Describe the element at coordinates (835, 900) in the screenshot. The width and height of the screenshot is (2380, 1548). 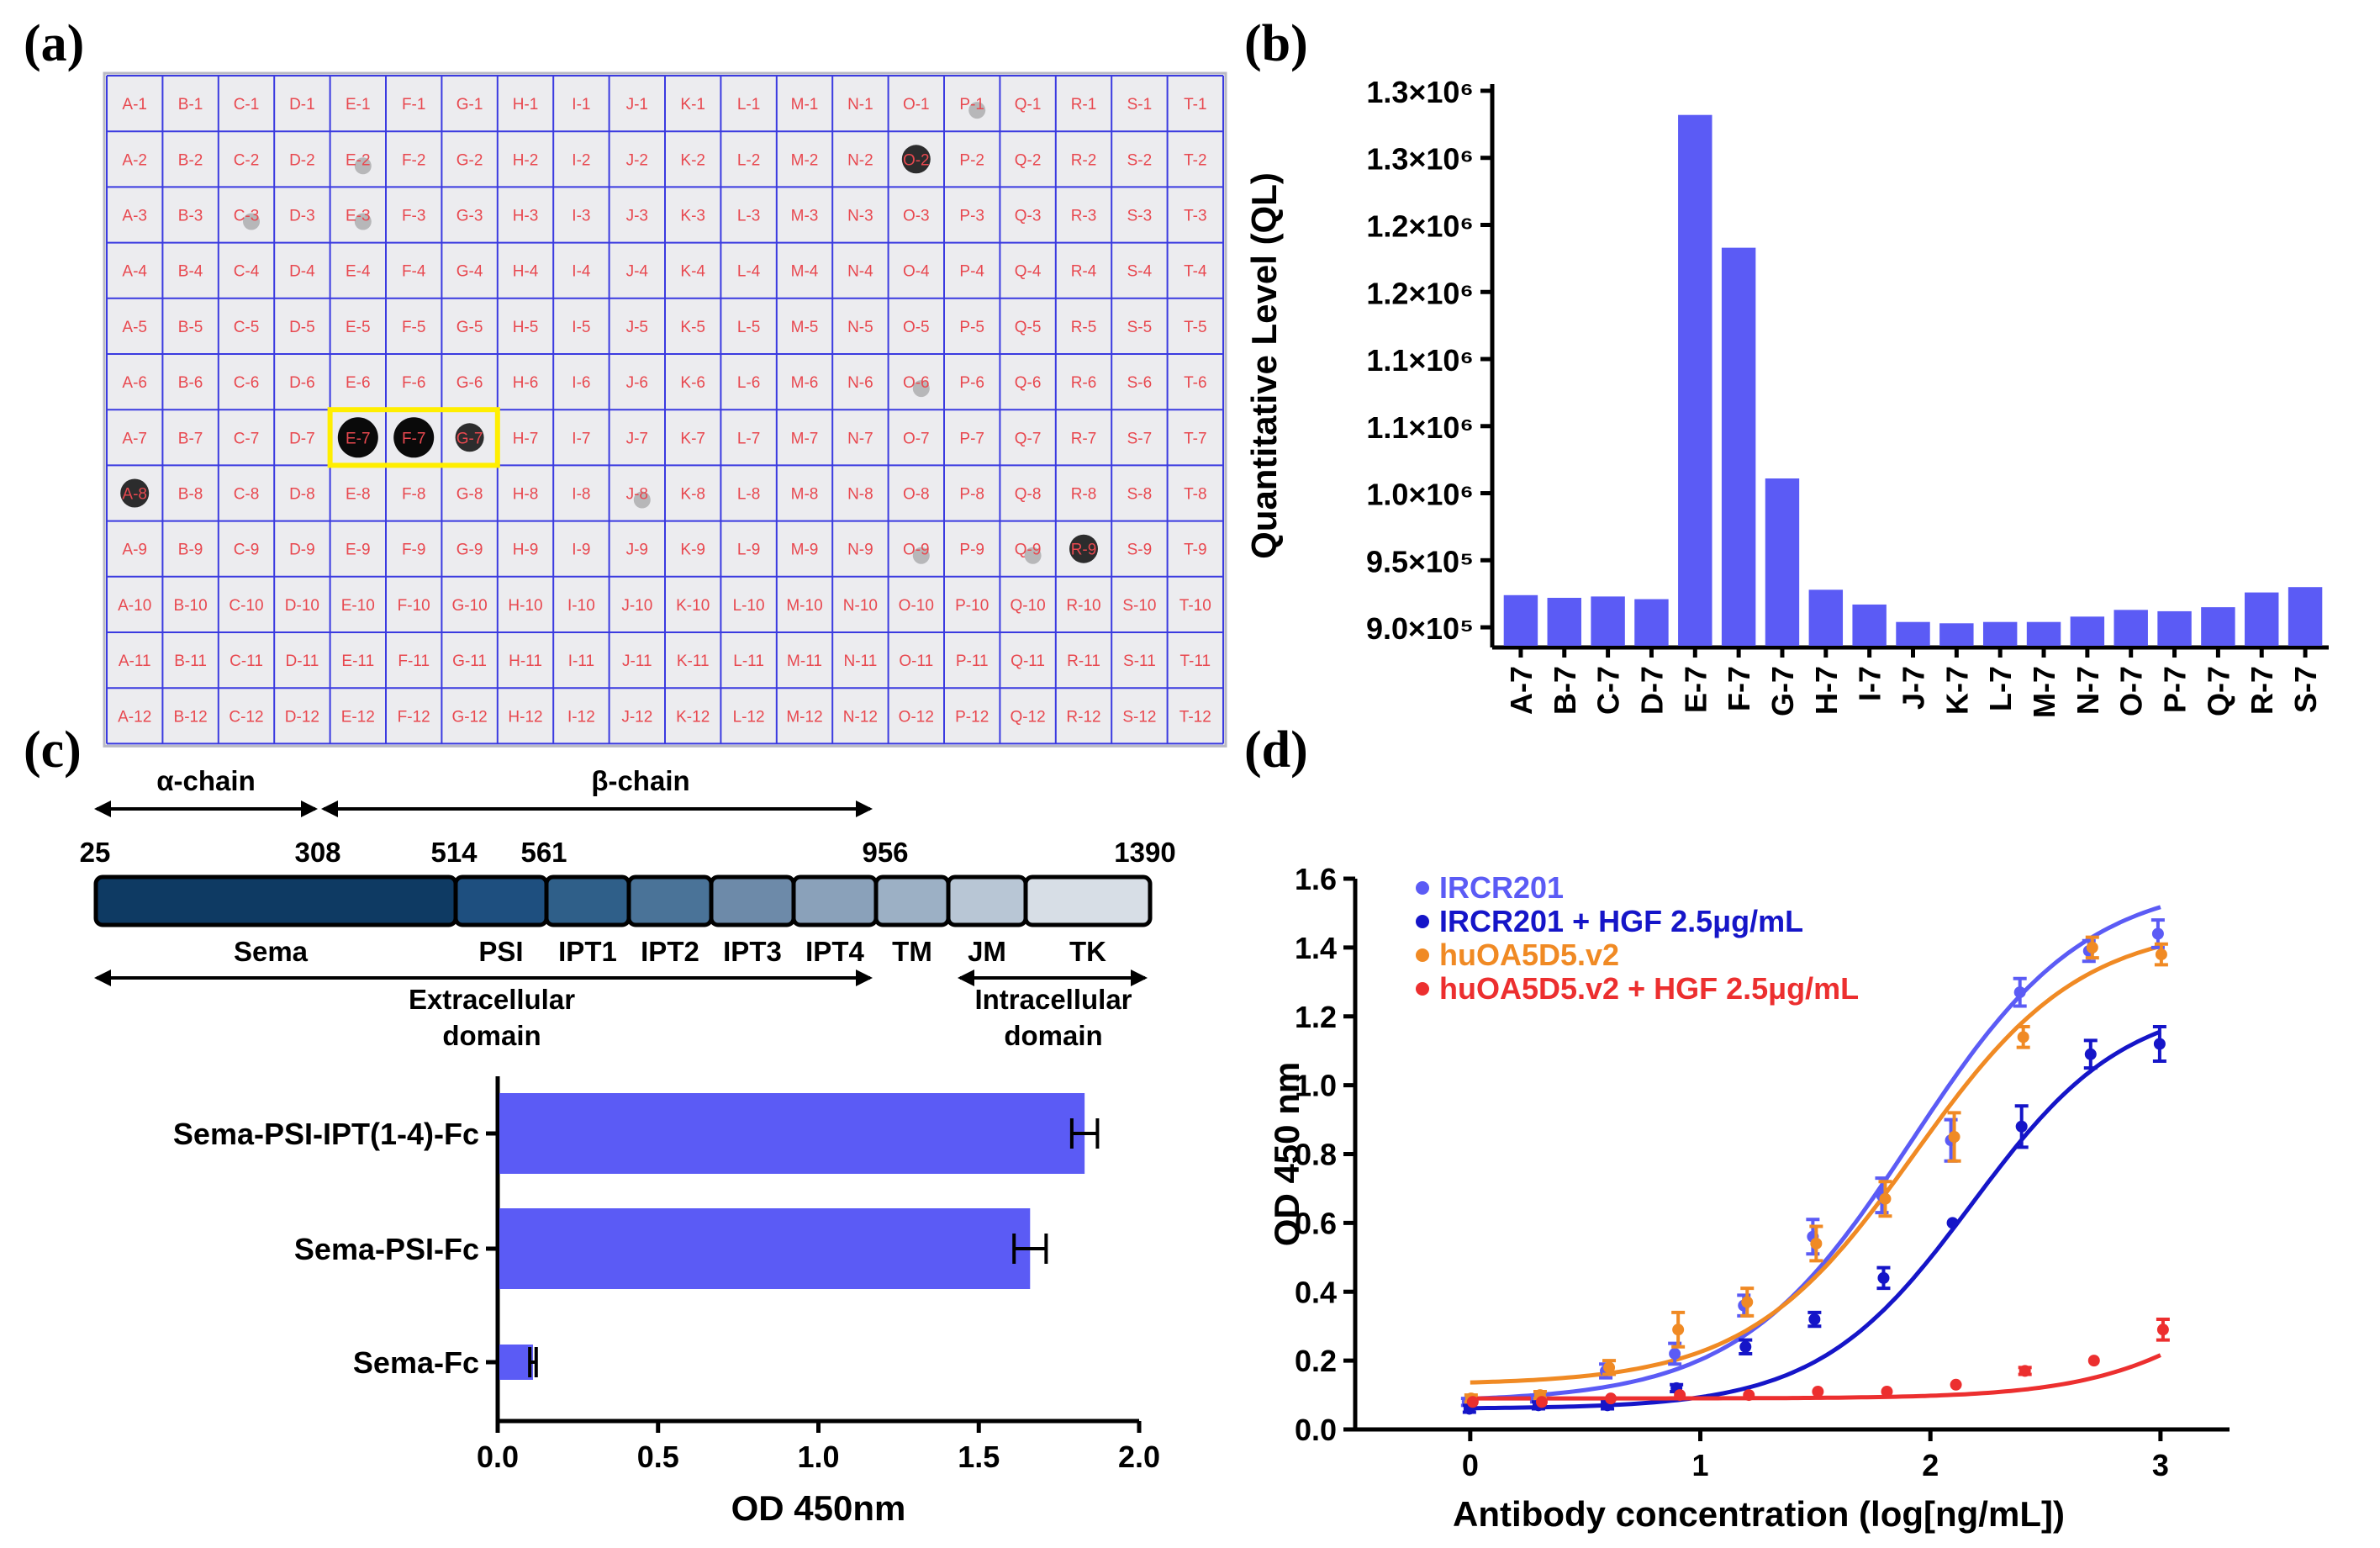
I see `domain-ipt4` at that location.